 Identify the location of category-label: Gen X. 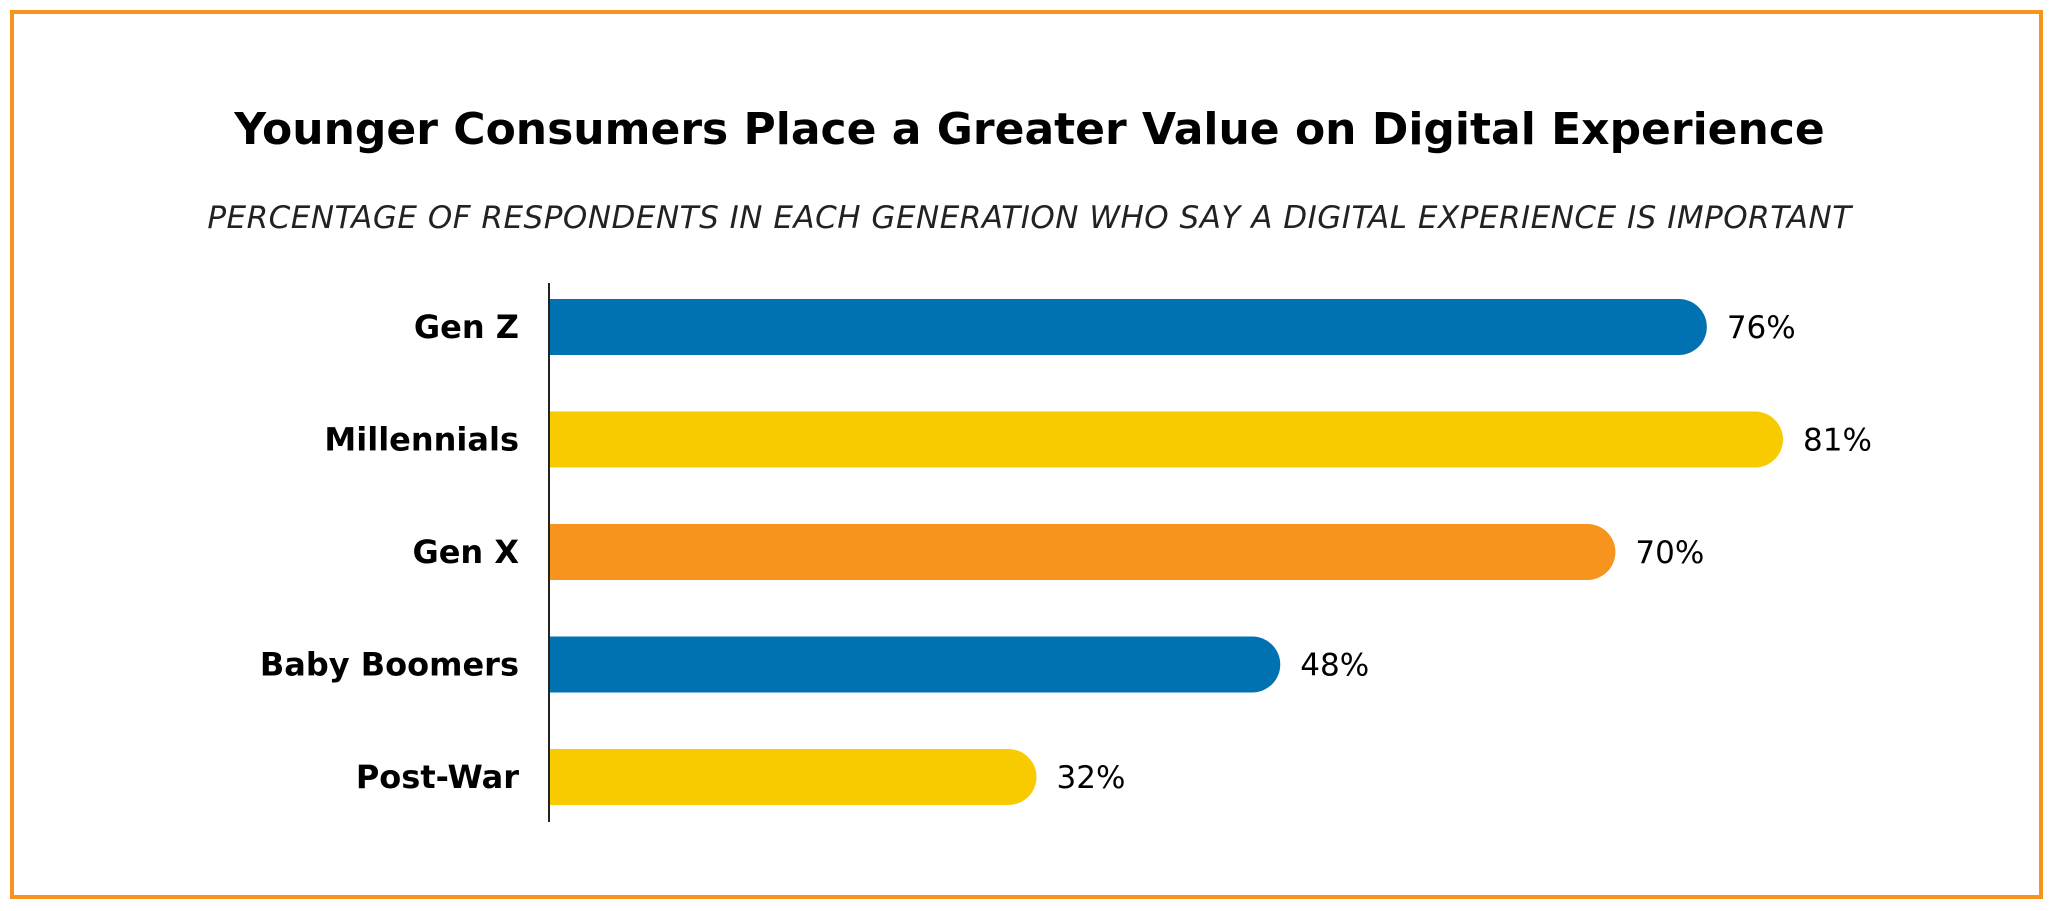
(465, 552).